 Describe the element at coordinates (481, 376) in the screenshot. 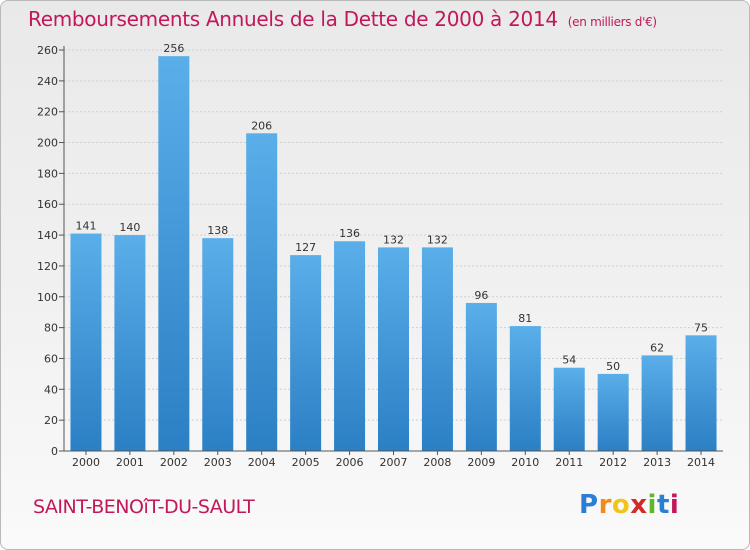

I see `bar-2009` at that location.